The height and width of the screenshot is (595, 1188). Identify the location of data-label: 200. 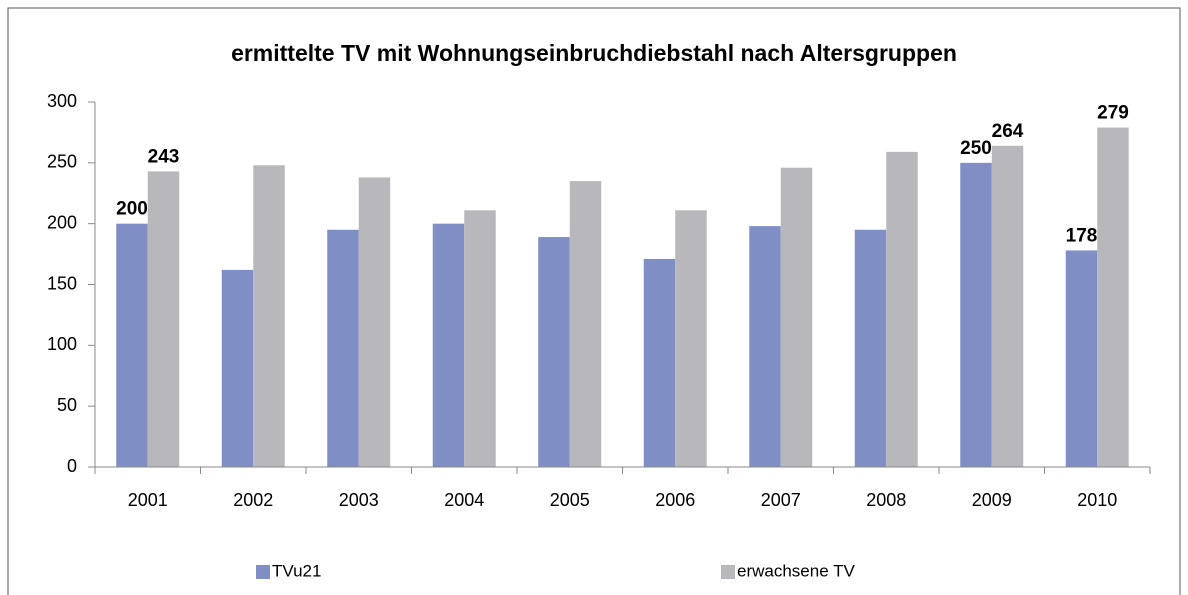
(132, 209).